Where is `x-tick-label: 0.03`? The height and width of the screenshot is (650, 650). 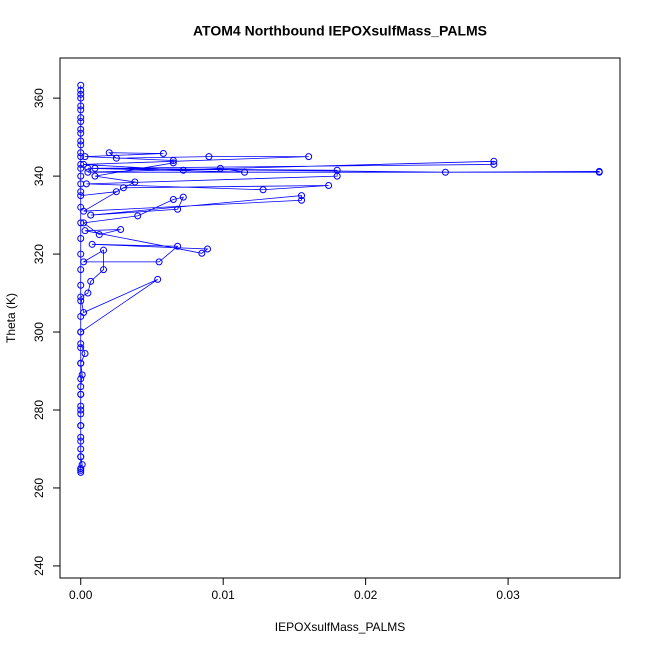
x-tick-label: 0.03 is located at coordinates (508, 595).